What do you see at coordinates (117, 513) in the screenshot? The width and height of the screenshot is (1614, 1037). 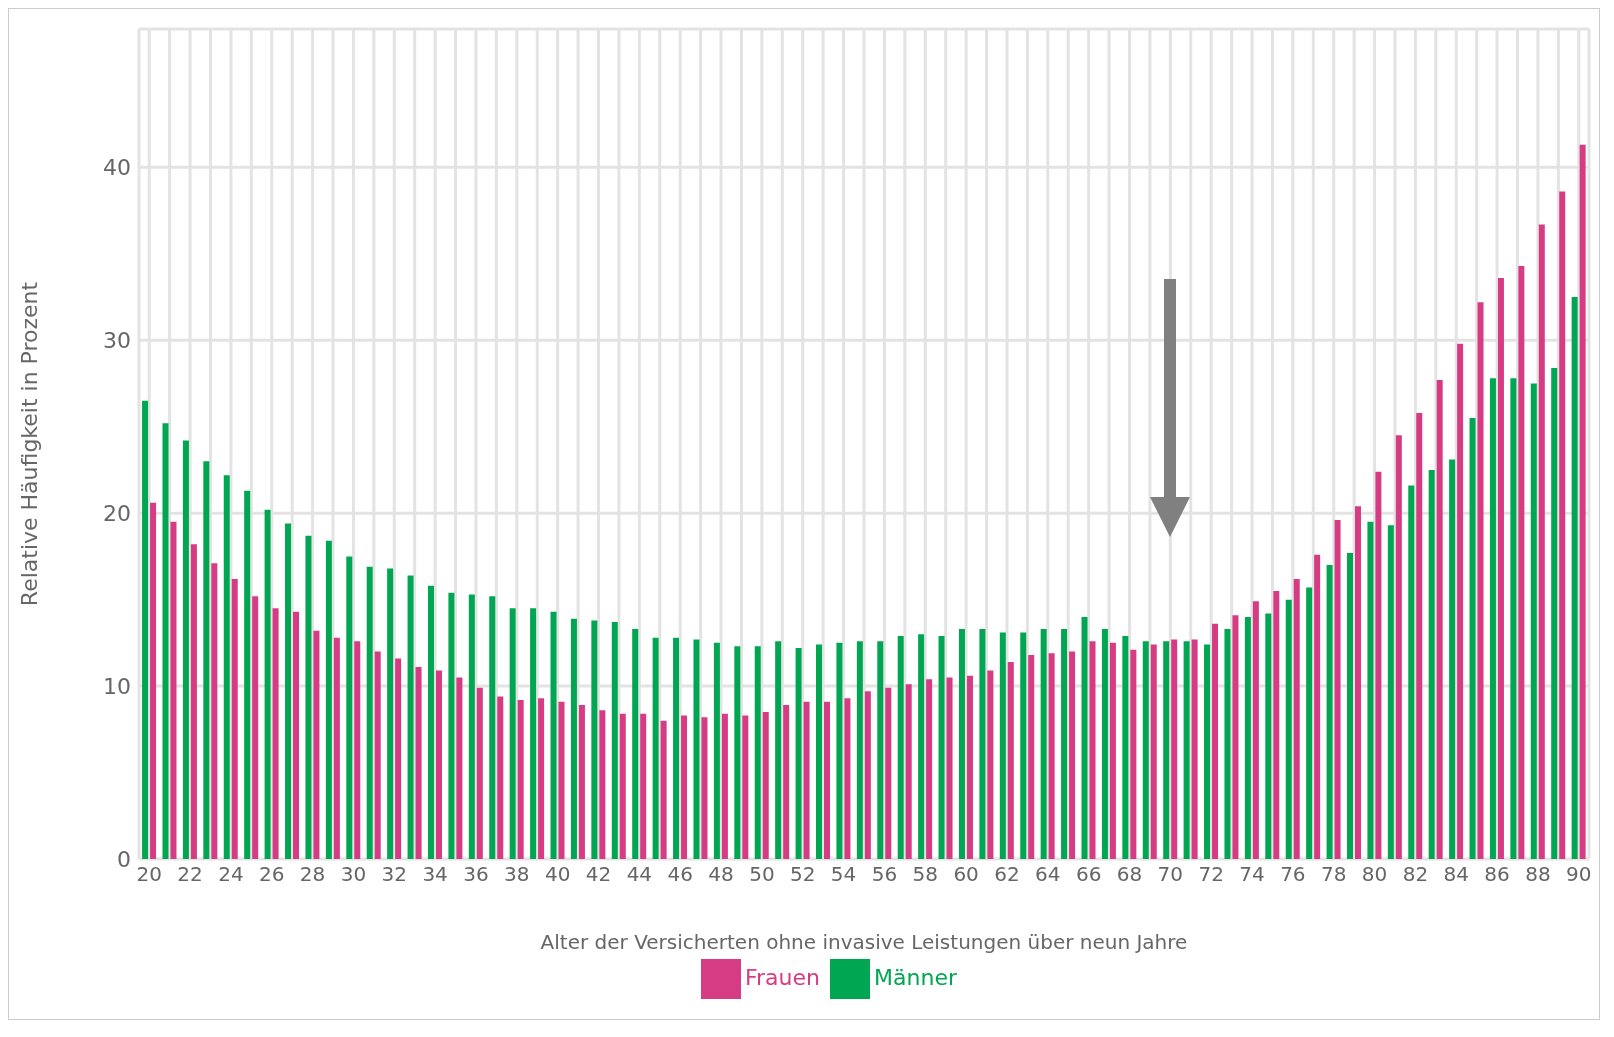 I see `y-tick-label: 20` at bounding box center [117, 513].